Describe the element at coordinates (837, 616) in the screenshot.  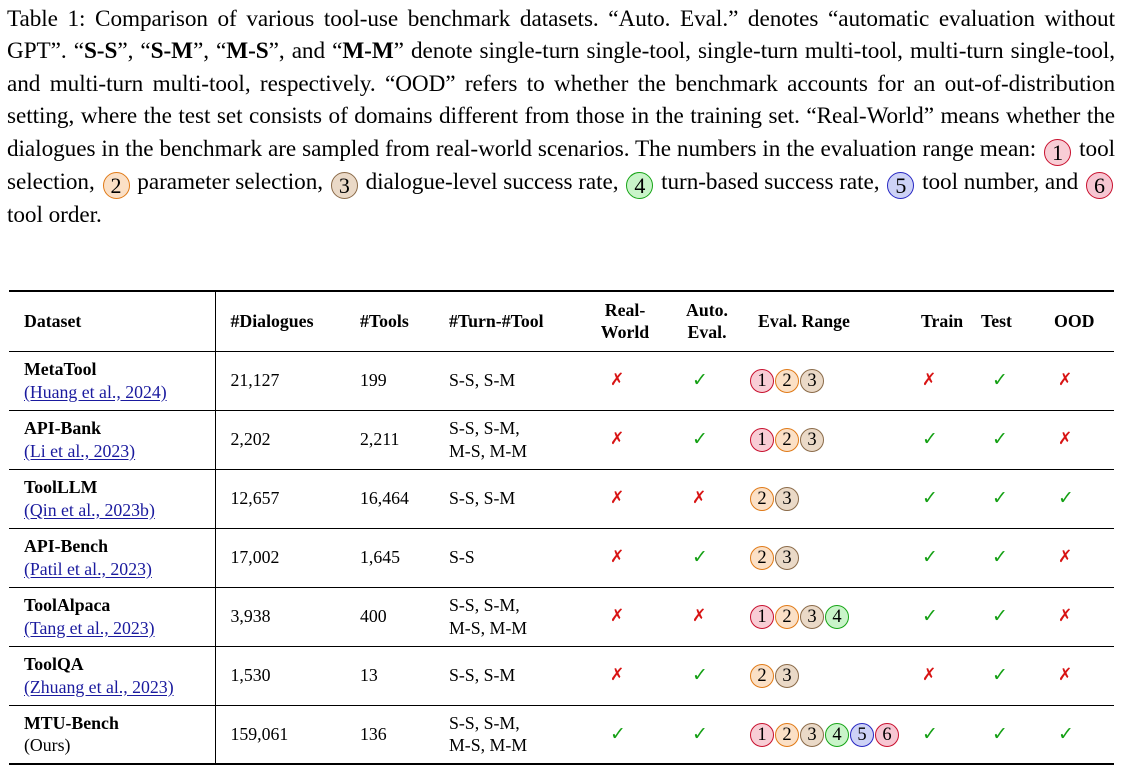
I see `range-circle-4: 4` at that location.